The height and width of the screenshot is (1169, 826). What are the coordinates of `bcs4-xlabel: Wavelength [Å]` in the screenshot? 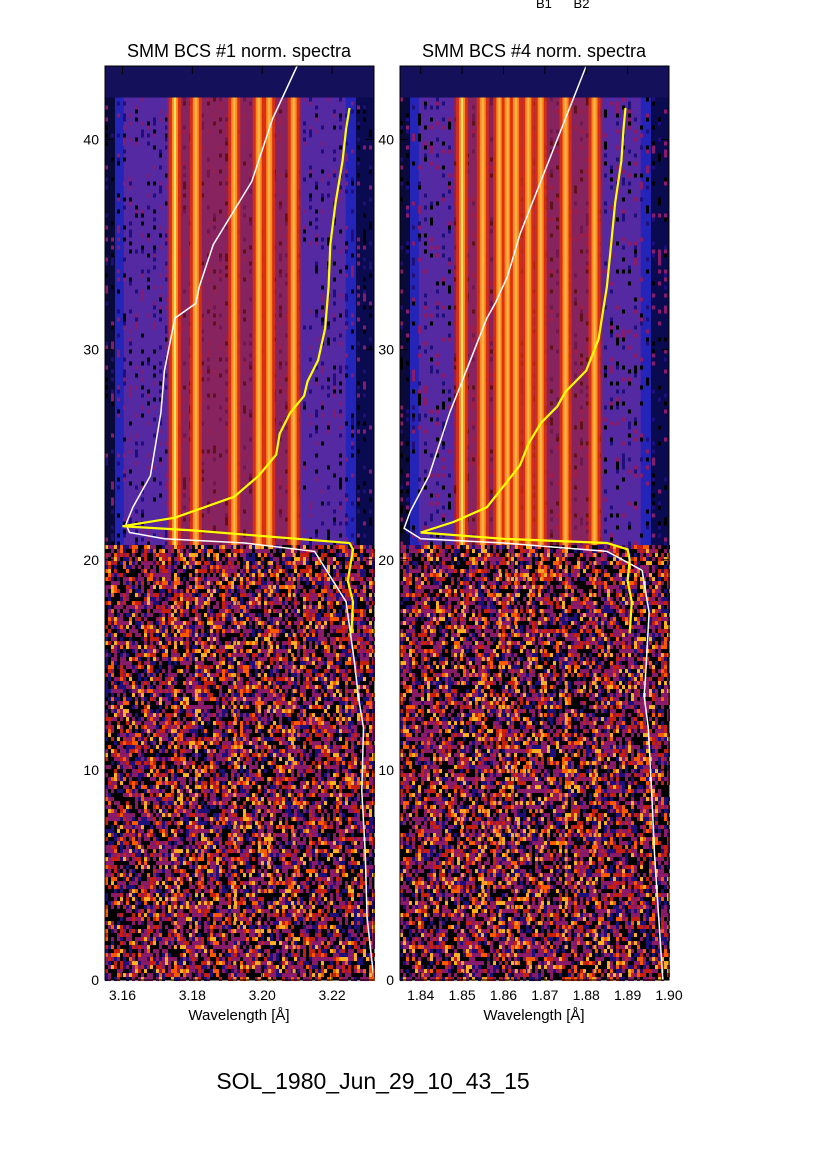 It's located at (533, 1015).